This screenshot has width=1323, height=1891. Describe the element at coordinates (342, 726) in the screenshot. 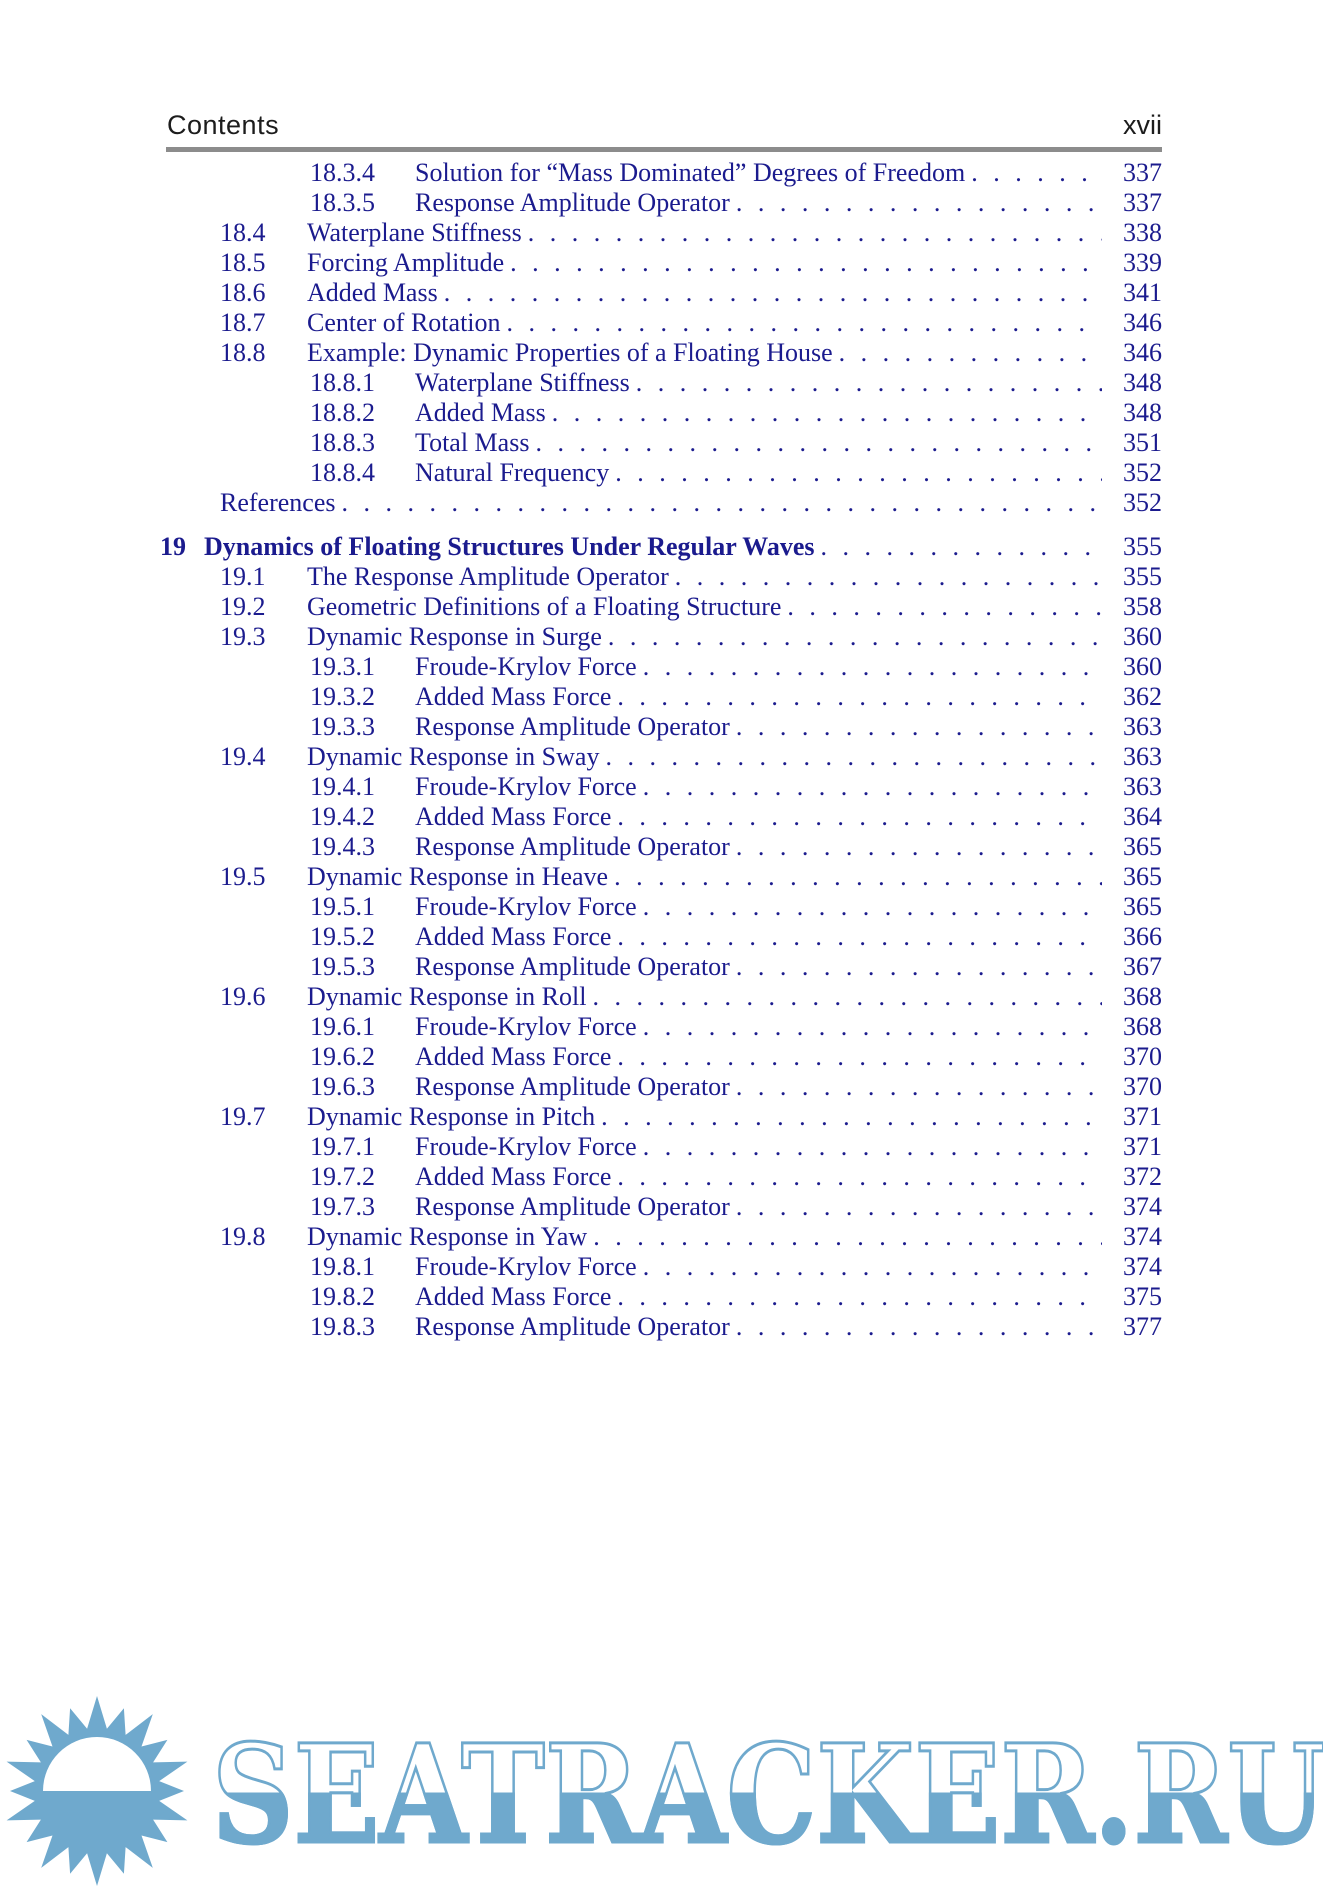

I see `entry-number: 19.3.3` at that location.